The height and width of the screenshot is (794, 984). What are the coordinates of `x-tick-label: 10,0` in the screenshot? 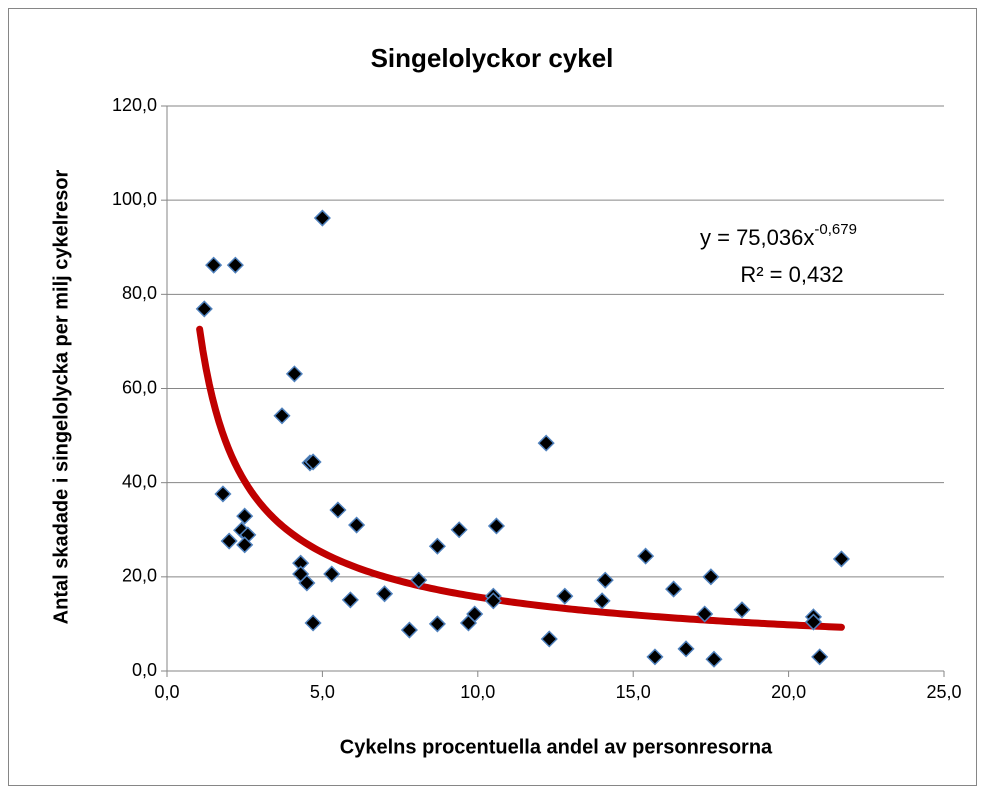 It's located at (477, 692).